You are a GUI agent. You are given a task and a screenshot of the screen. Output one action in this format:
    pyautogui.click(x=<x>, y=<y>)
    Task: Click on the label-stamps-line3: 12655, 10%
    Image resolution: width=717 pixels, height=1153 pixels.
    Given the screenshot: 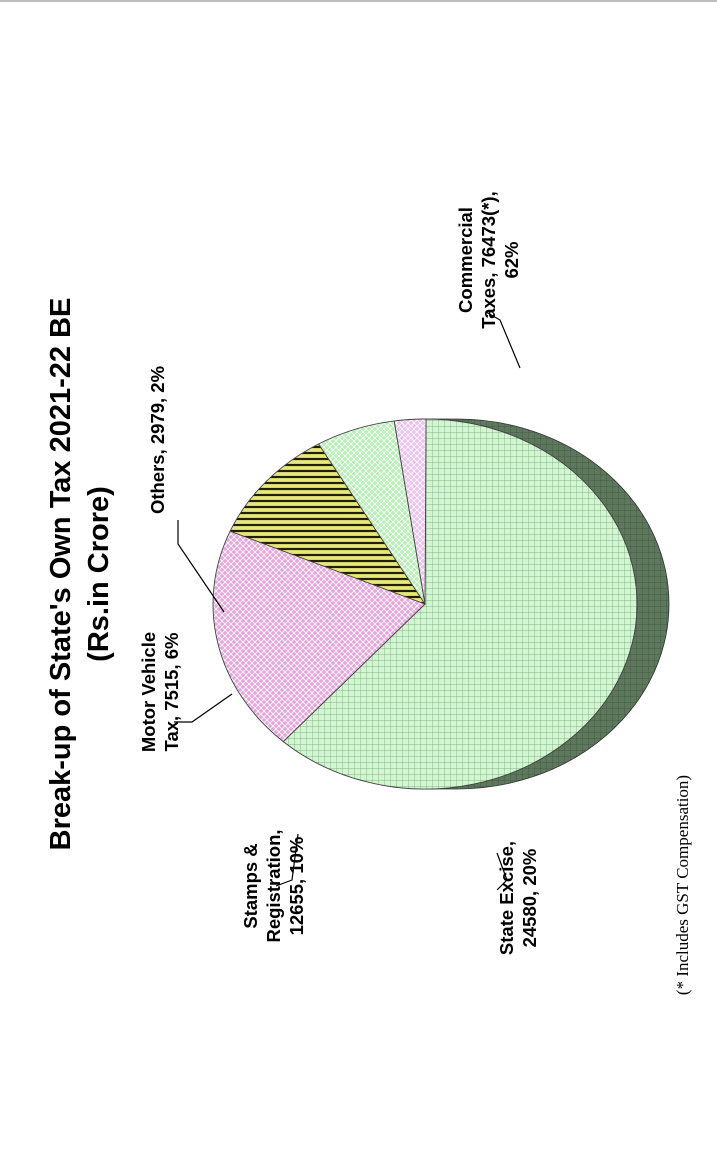 What is the action you would take?
    pyautogui.click(x=296, y=886)
    